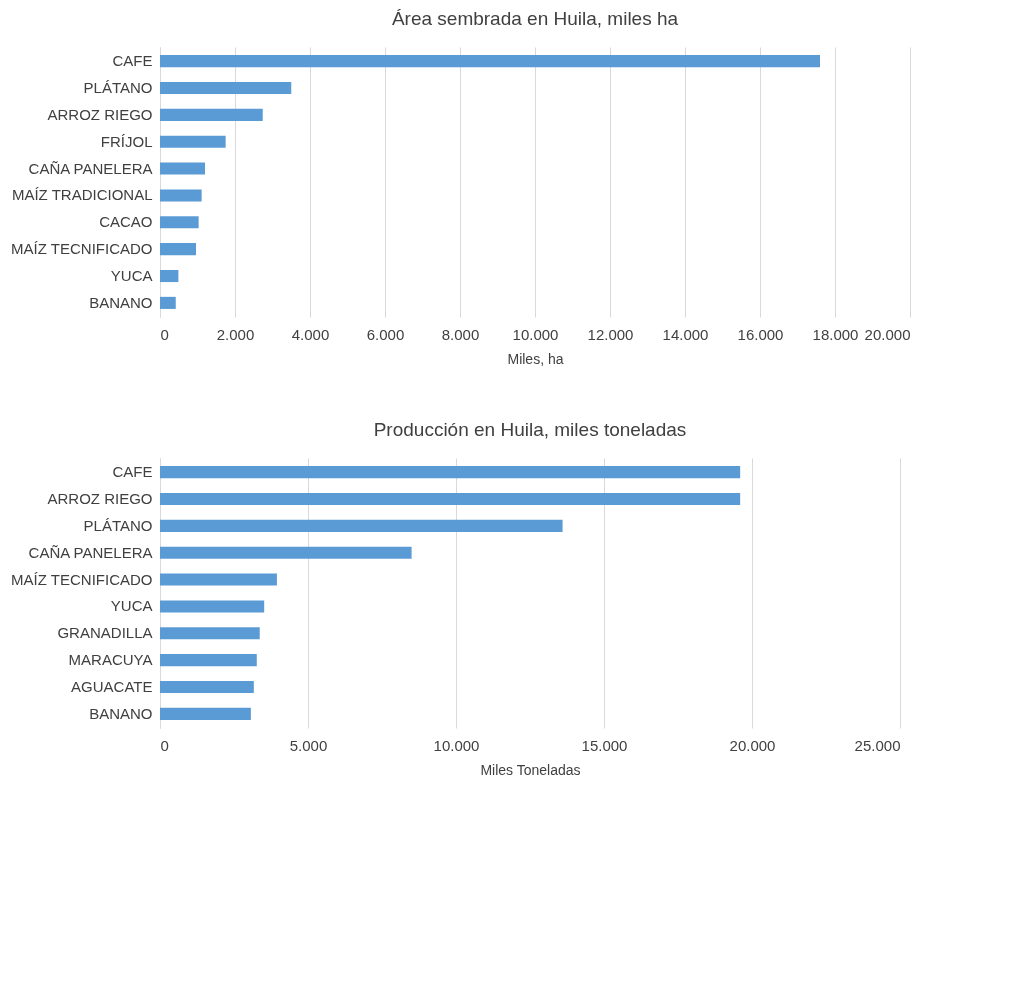 The height and width of the screenshot is (989, 1015). What do you see at coordinates (308, 745) in the screenshot?
I see `x-tick-label: 5.000` at bounding box center [308, 745].